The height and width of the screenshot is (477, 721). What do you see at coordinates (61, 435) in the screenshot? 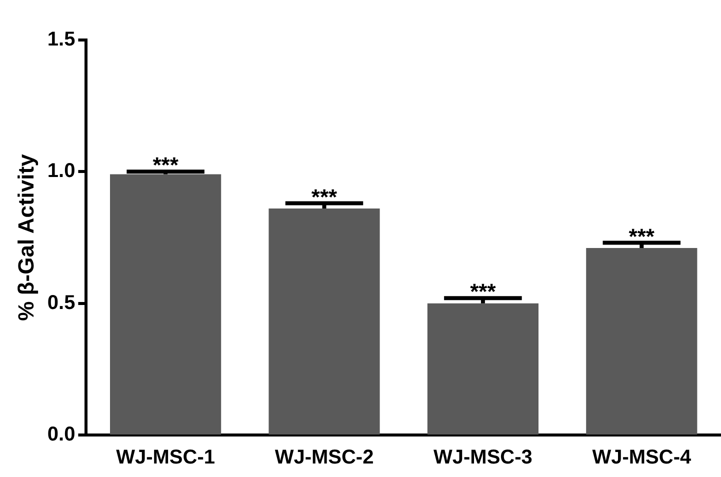
I see `y-tick-label: 0.0` at bounding box center [61, 435].